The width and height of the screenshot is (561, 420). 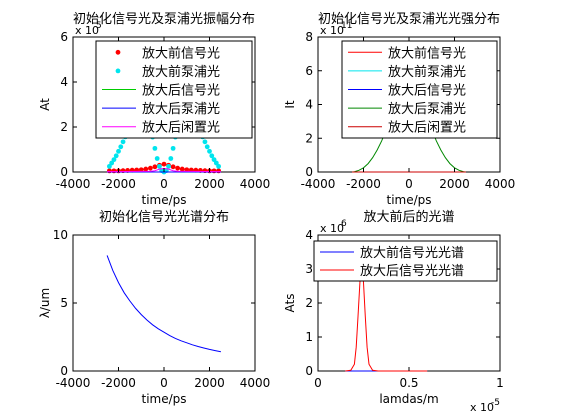 What do you see at coordinates (412, 271) in the screenshot?
I see `legend-label: 放大后信号光光谱` at bounding box center [412, 271].